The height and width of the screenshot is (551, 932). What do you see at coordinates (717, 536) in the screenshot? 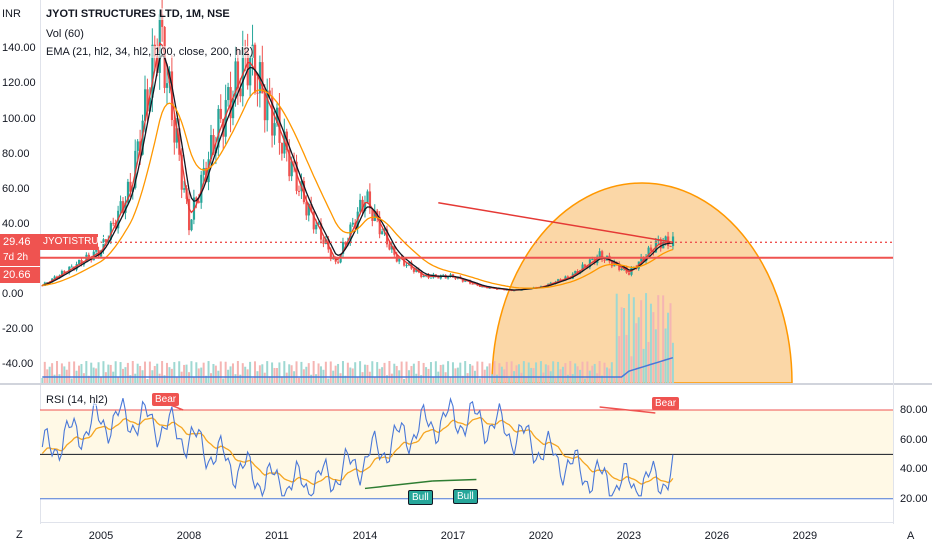
I see `time-axis-label: 2026` at bounding box center [717, 536].